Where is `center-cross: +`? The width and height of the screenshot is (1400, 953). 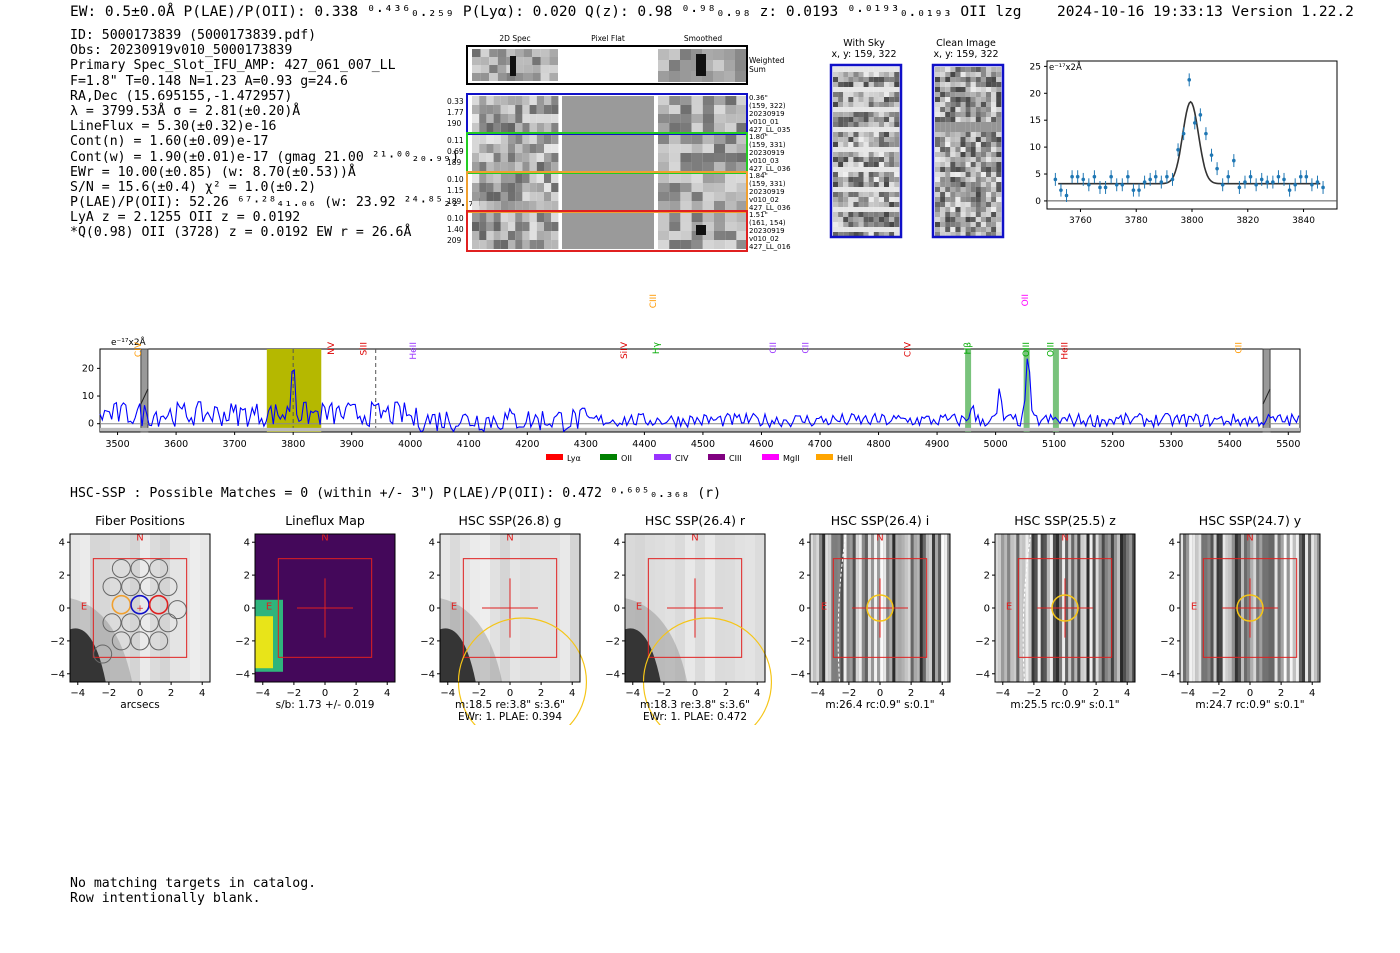 center-cross: + is located at coordinates (140, 609).